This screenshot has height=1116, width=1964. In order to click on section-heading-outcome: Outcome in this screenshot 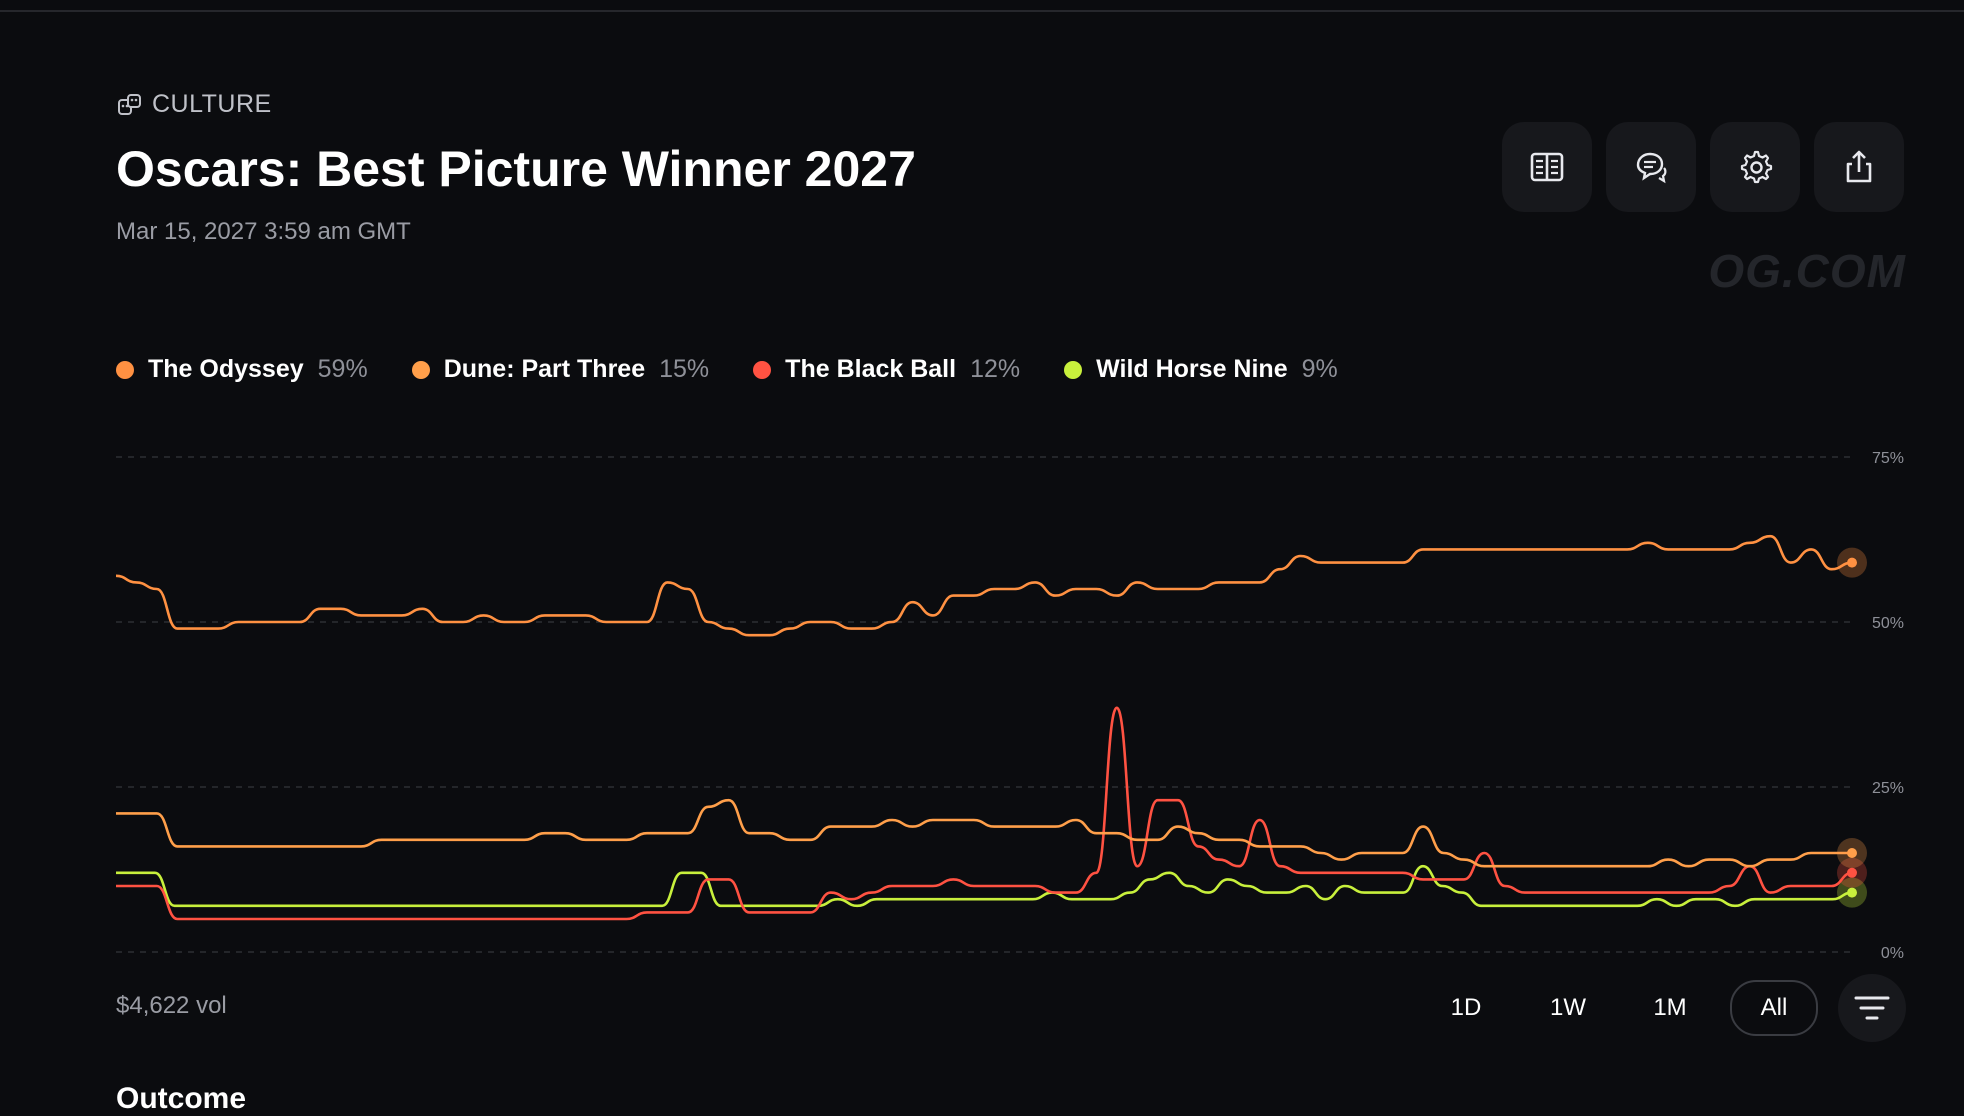, I will do `click(181, 1098)`.